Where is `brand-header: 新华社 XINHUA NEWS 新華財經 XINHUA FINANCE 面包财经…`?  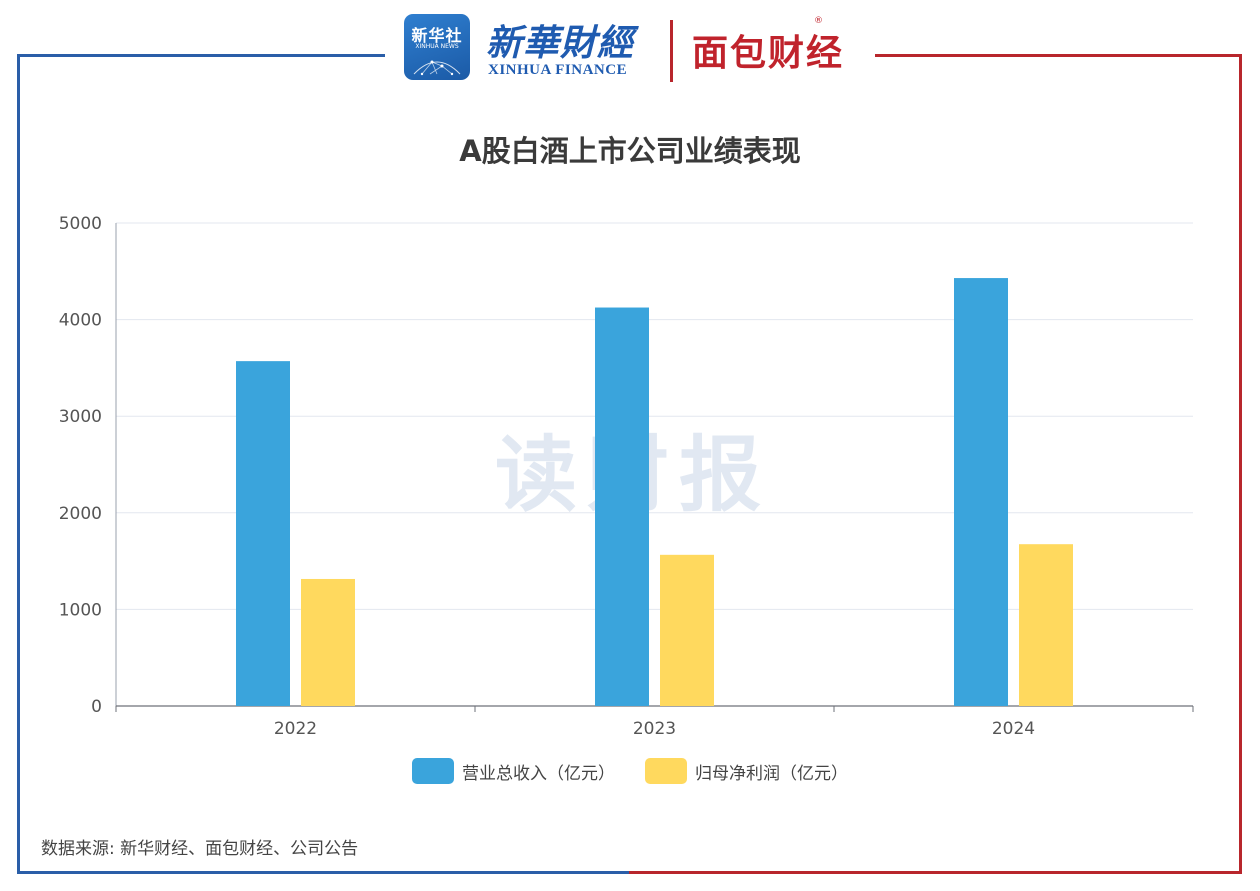
brand-header: 新华社 XINHUA NEWS 新華財經 XINHUA FINANCE 面包财经… is located at coordinates (637, 48).